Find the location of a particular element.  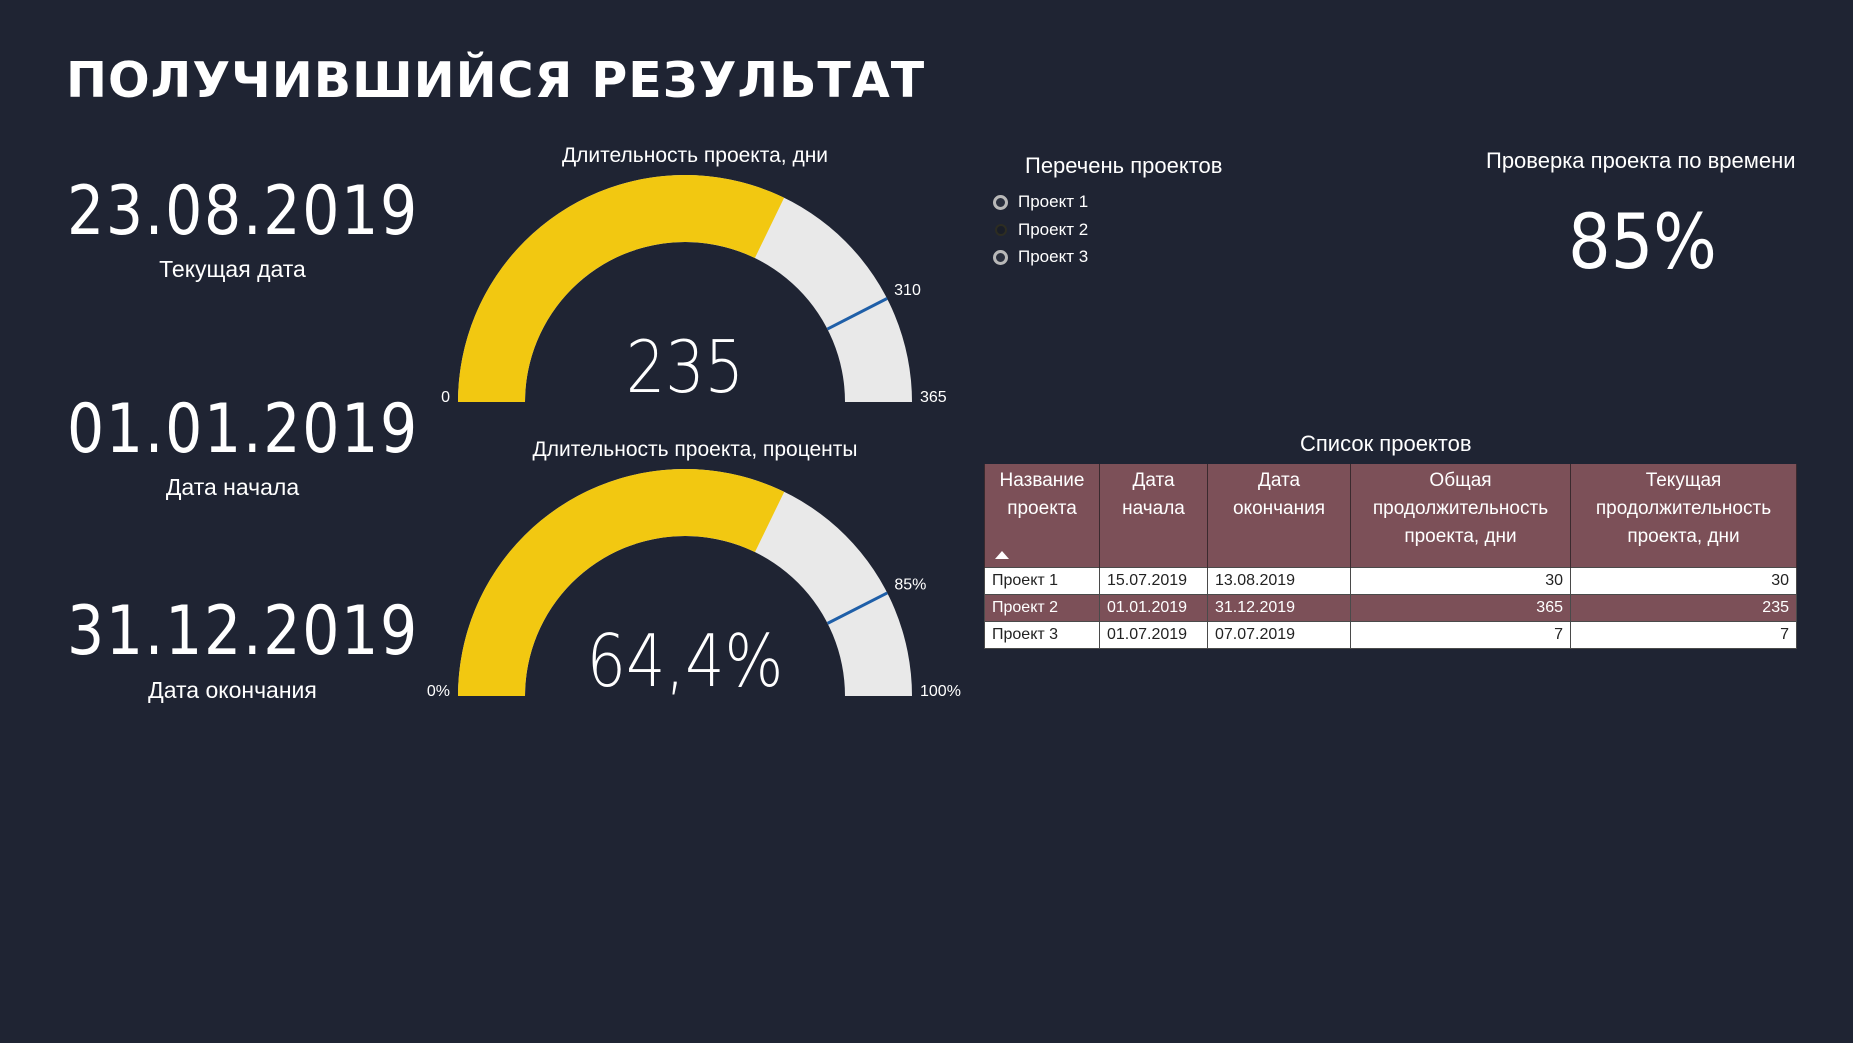

gauge-days-max-label: 365 is located at coordinates (933, 397).